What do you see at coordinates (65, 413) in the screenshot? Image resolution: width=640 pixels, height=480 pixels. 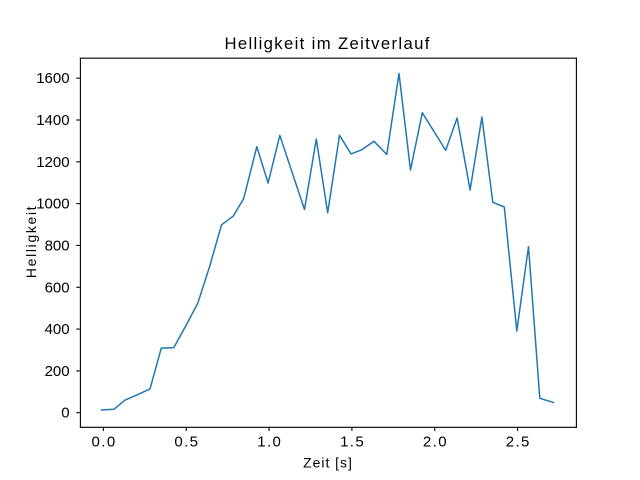 I see `svg-text: 0` at bounding box center [65, 413].